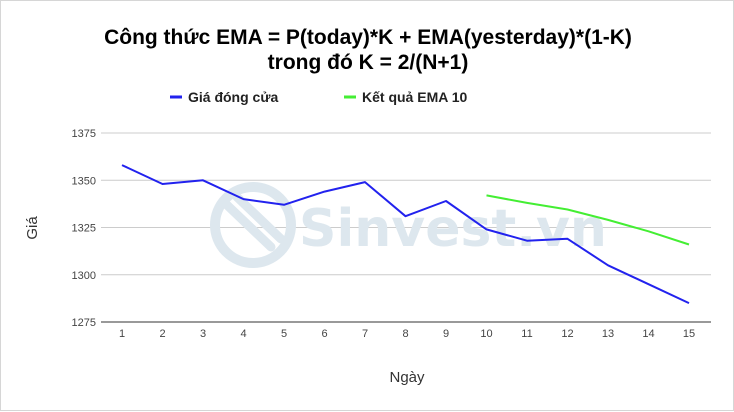 The width and height of the screenshot is (734, 412). I want to click on y-axis-ticks: 1275 1300 1325 1350 1375, so click(84, 228).